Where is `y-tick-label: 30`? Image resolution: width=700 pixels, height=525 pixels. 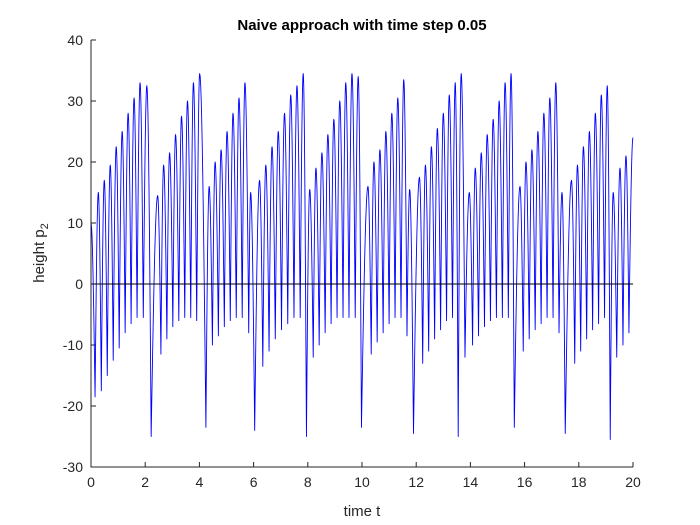
y-tick-label: 30 is located at coordinates (75, 101).